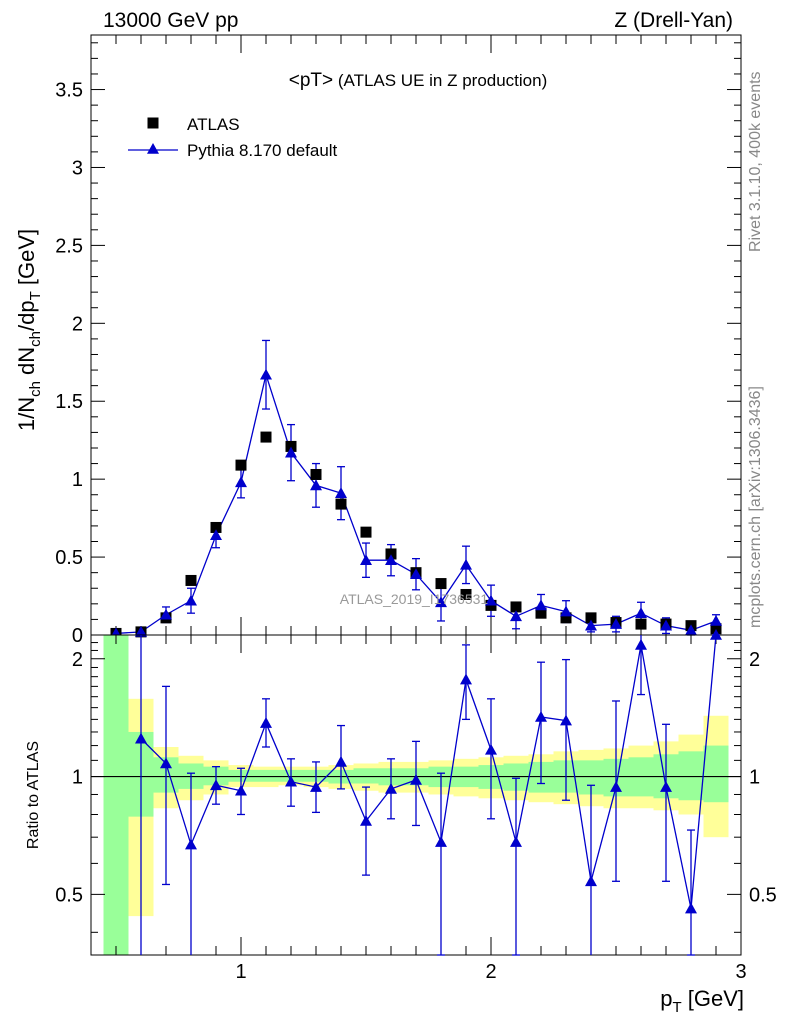 Image resolution: width=786 pixels, height=1024 pixels. Describe the element at coordinates (754, 660) in the screenshot. I see `ratio-y-tick-label-right: 2` at that location.